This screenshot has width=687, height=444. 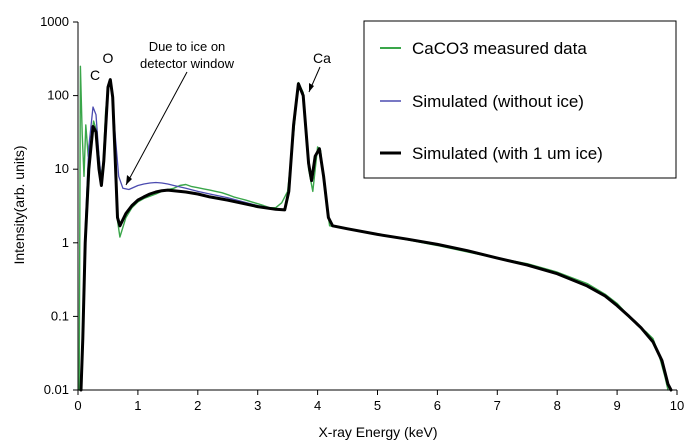 What do you see at coordinates (437, 405) in the screenshot?
I see `x-tick-label: 6` at bounding box center [437, 405].